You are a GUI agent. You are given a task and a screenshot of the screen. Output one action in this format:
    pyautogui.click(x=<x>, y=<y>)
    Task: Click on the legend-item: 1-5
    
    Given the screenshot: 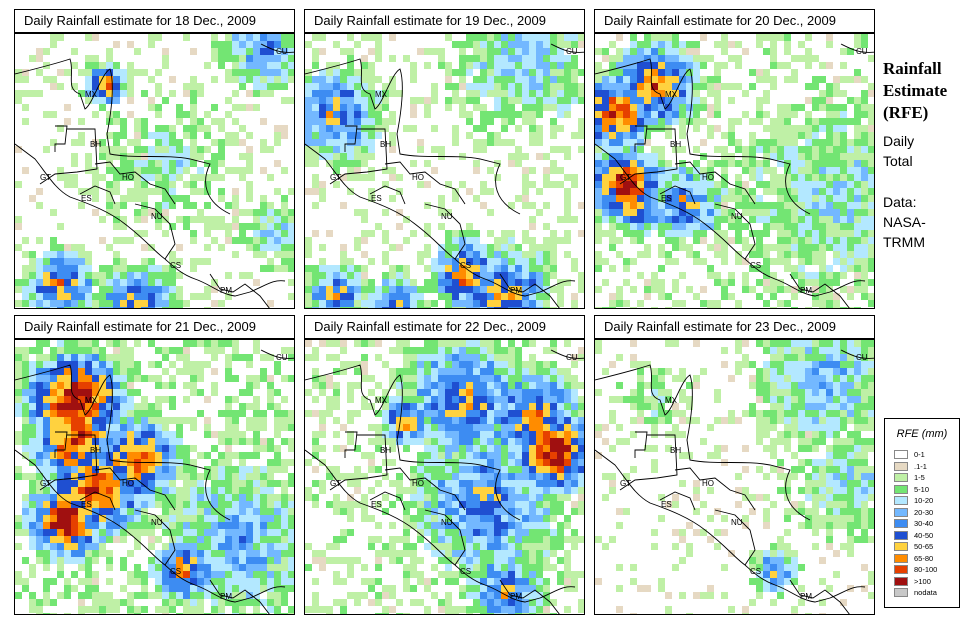 What is the action you would take?
    pyautogui.click(x=926, y=478)
    